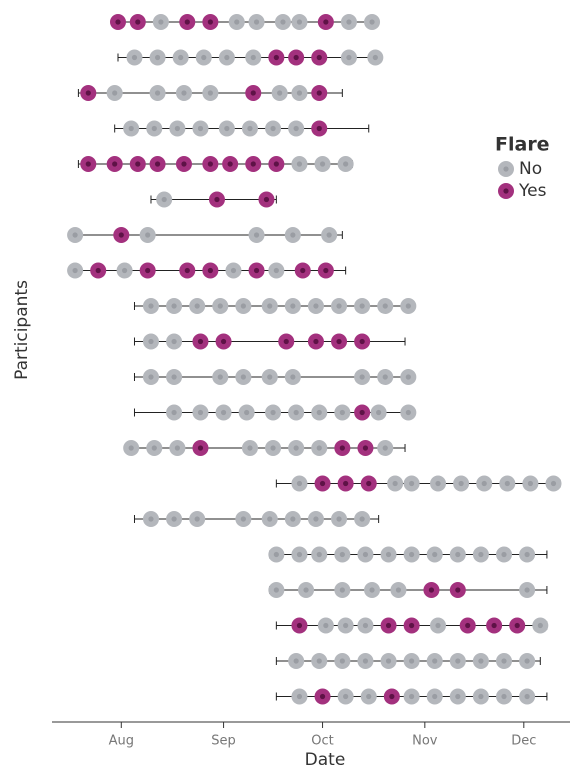  What do you see at coordinates (223, 741) in the screenshot?
I see `x-tick-label: Sep` at bounding box center [223, 741].